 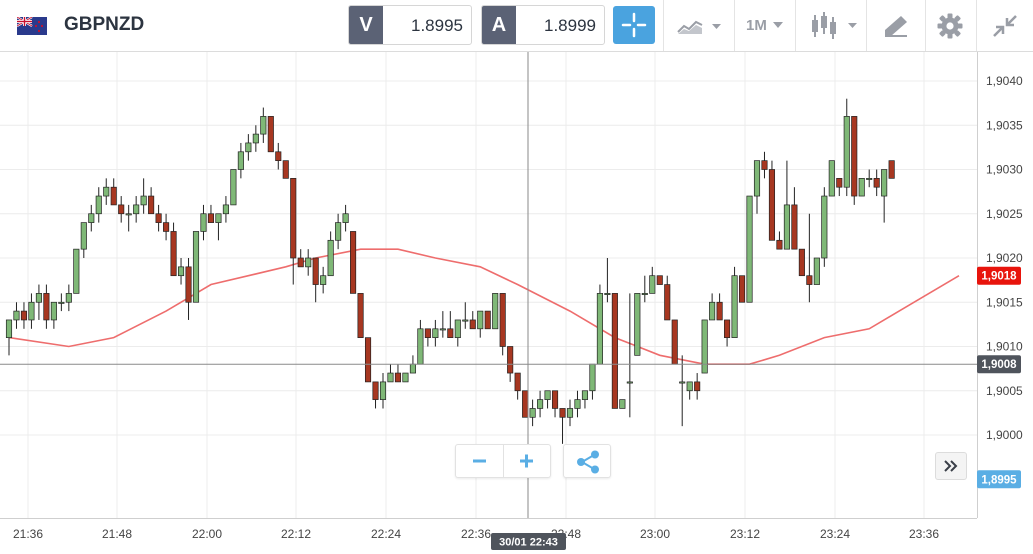 I want to click on crosshair-price-label: 1,9008, so click(x=999, y=364).